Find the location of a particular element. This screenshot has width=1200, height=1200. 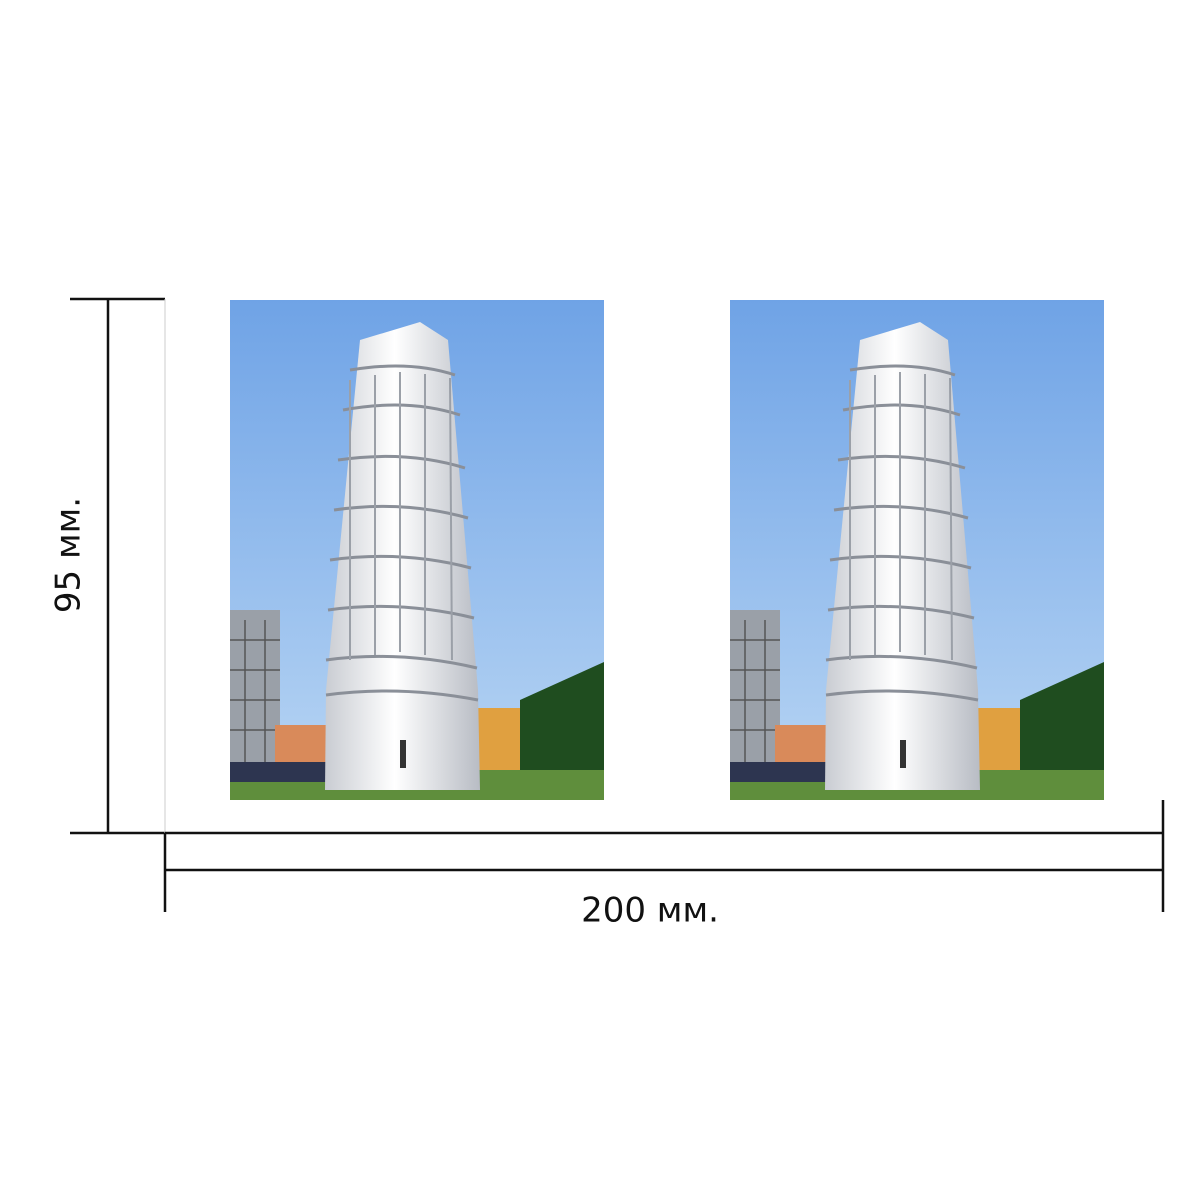

height-dimension is located at coordinates (118, 566).